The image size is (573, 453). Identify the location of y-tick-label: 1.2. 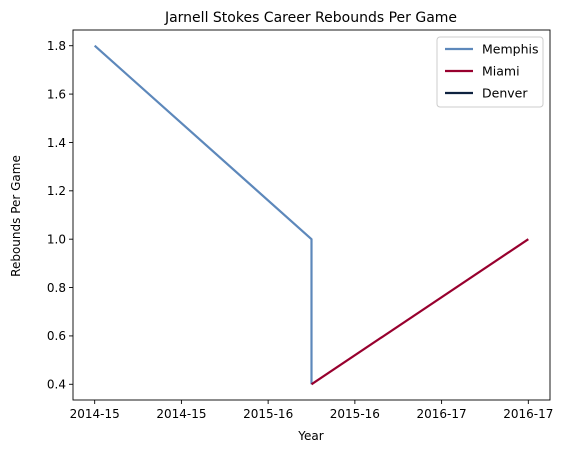
(56, 191).